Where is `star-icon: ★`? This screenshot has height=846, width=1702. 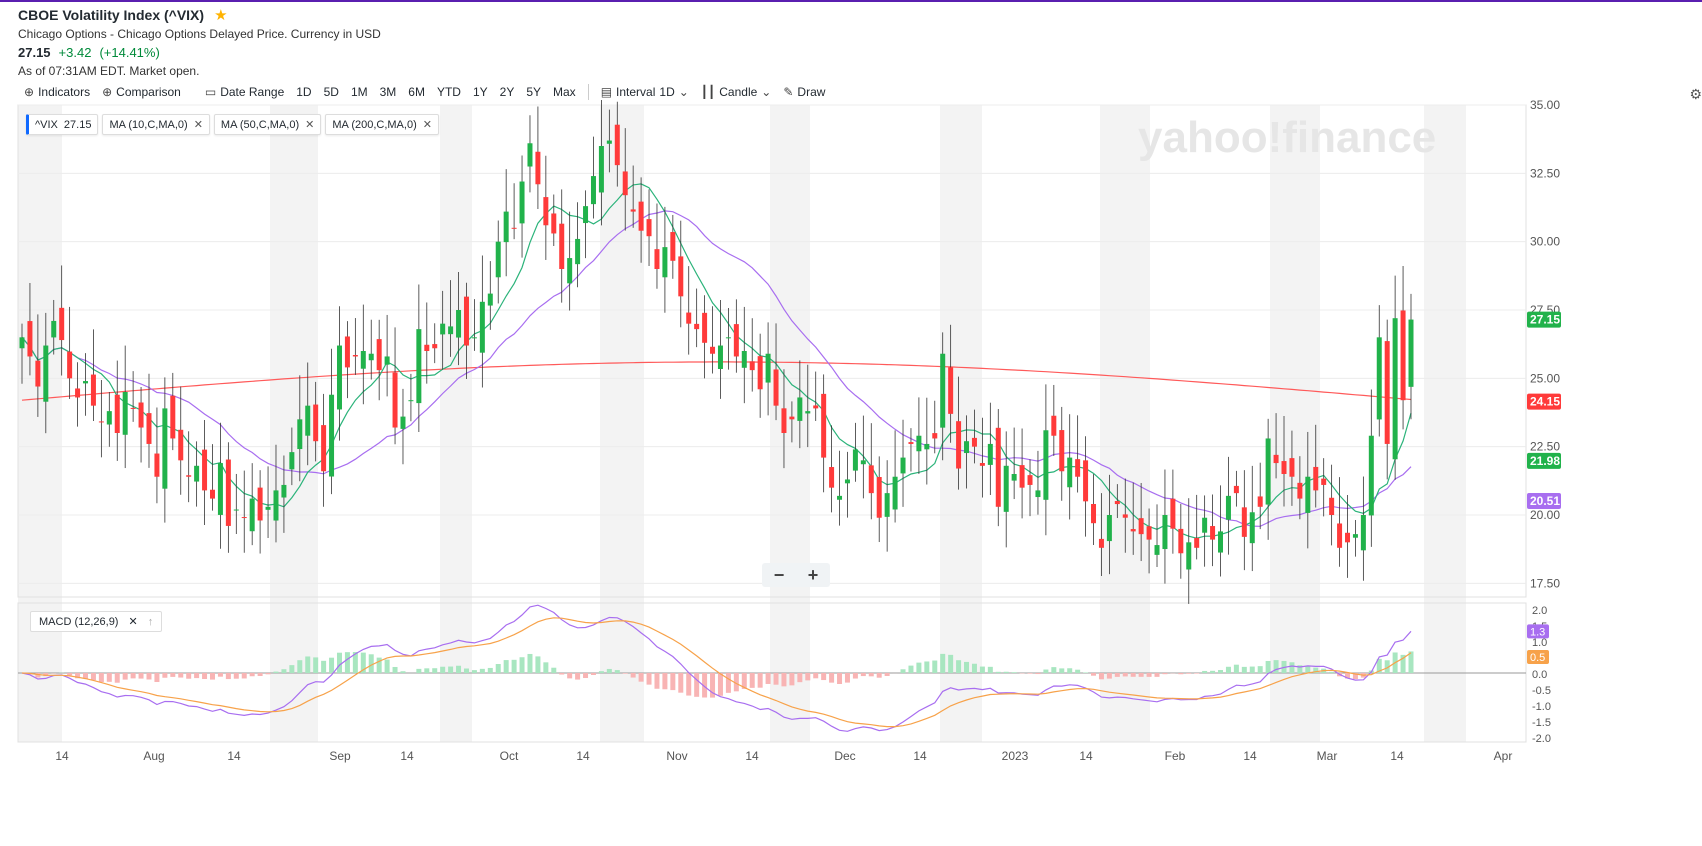
star-icon: ★ is located at coordinates (221, 15).